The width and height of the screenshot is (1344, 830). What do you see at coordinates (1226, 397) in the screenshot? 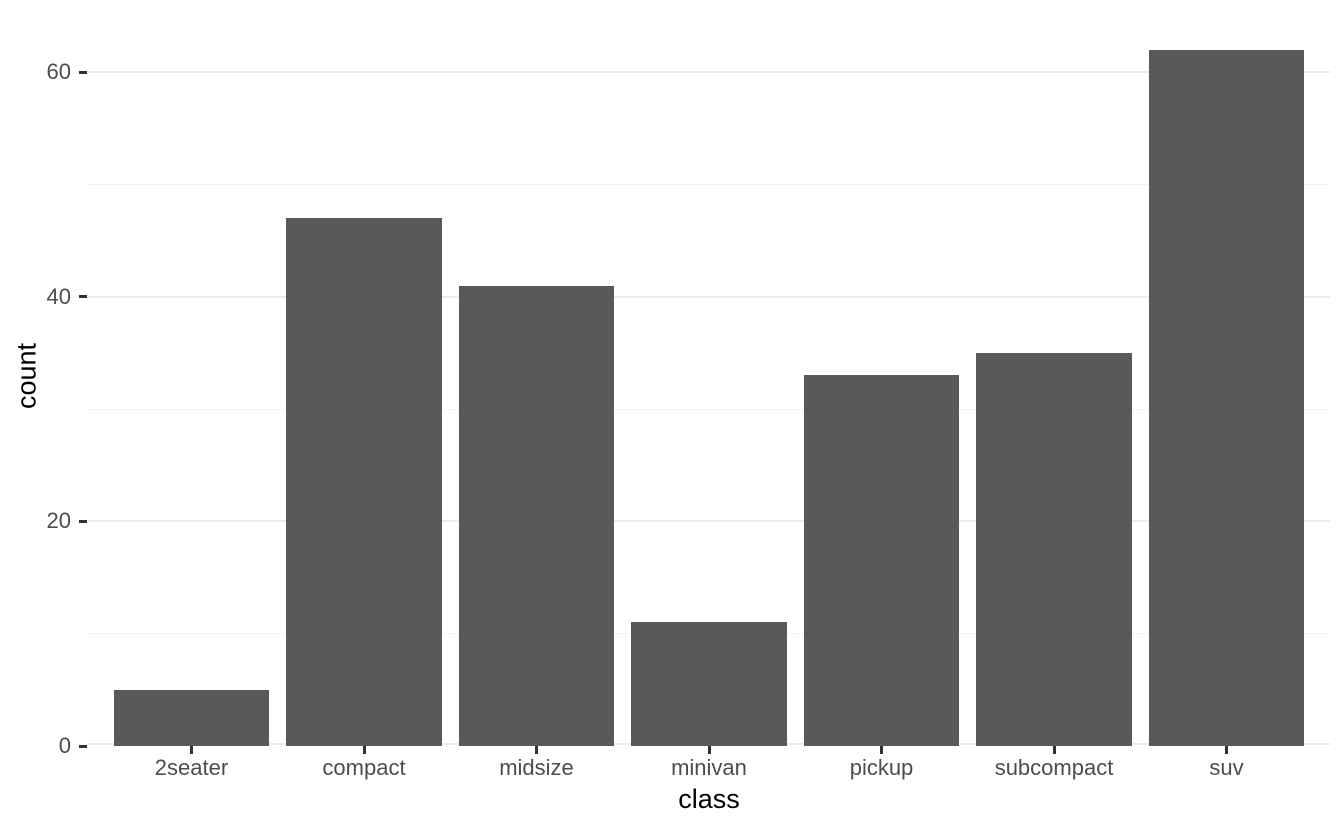
I see `bar-suv` at bounding box center [1226, 397].